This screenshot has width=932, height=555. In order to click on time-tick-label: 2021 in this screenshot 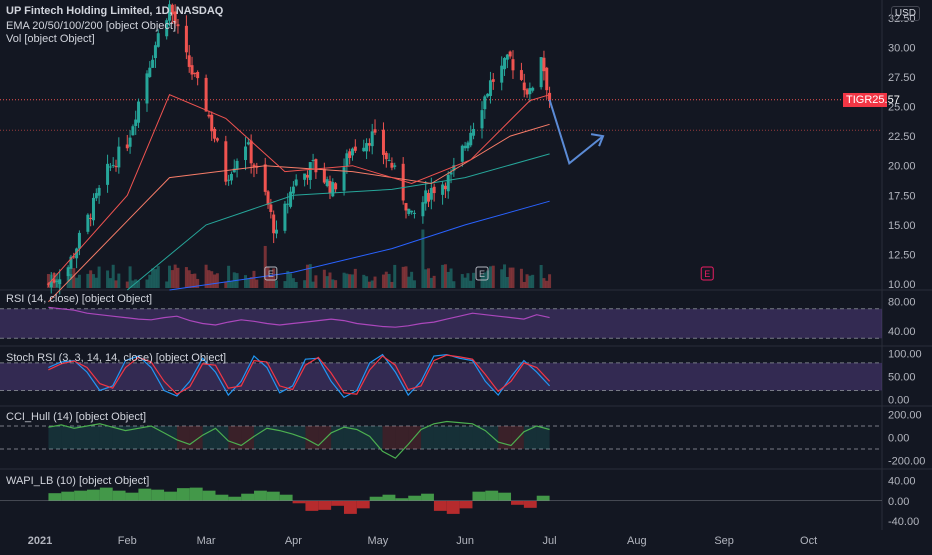, I will do `click(40, 541)`.